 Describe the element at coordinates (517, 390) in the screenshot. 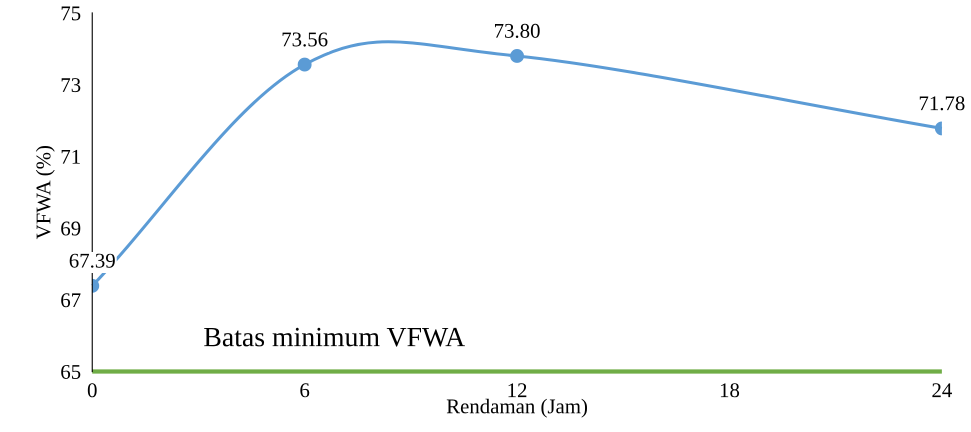

I see `x-tick-label: 12` at that location.